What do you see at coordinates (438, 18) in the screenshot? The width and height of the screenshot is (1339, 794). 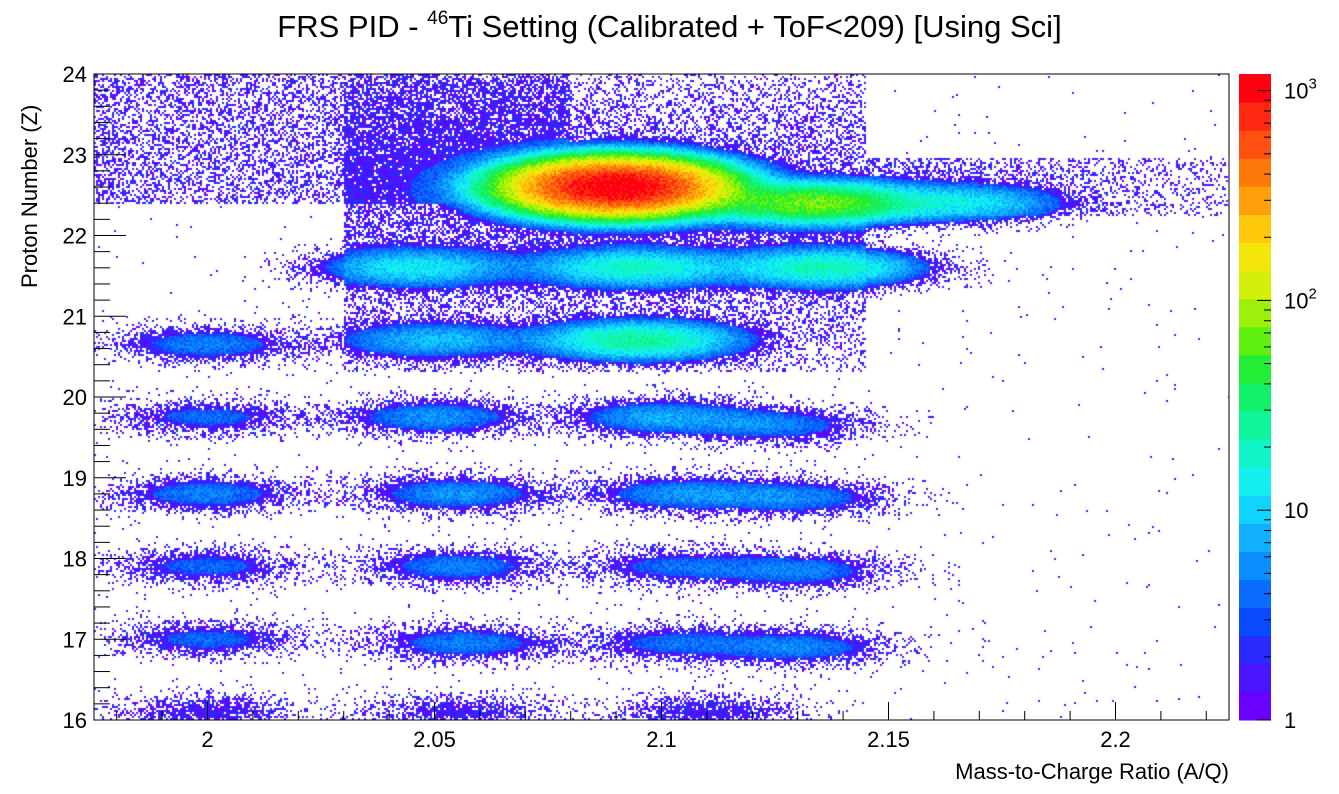 I see `title-isotope-mass: 46` at bounding box center [438, 18].